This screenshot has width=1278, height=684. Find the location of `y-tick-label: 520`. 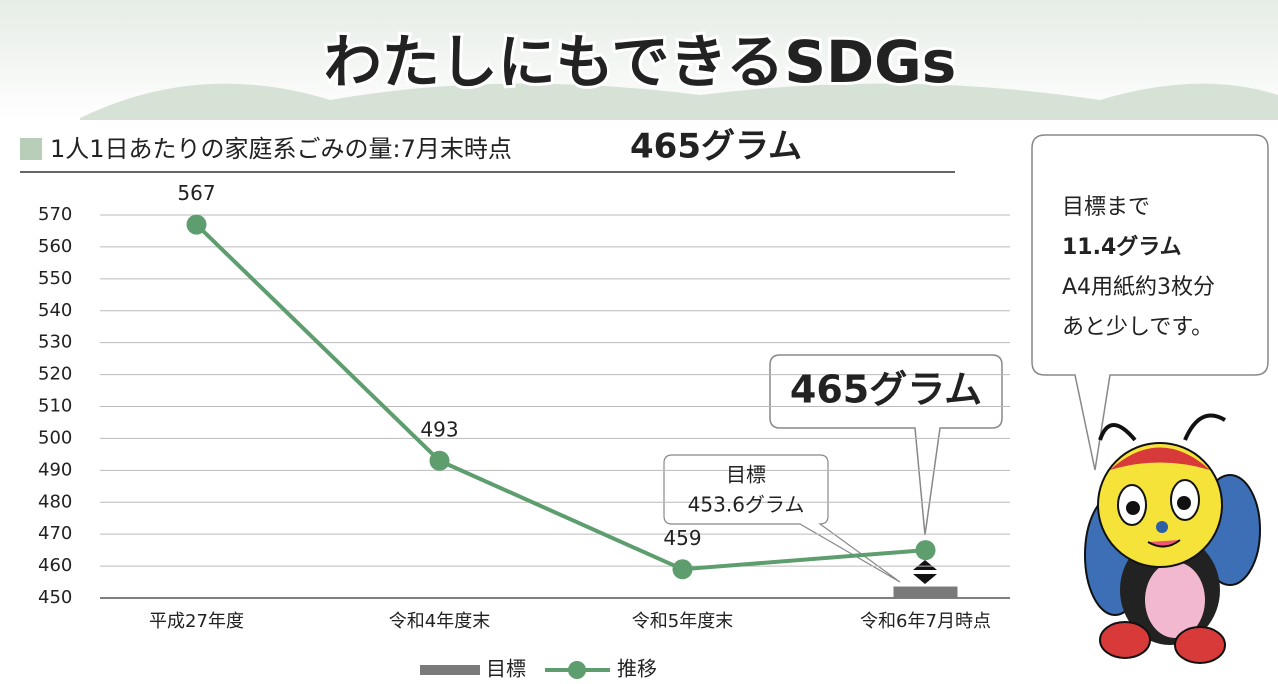

y-tick-label: 520 is located at coordinates (55, 374).